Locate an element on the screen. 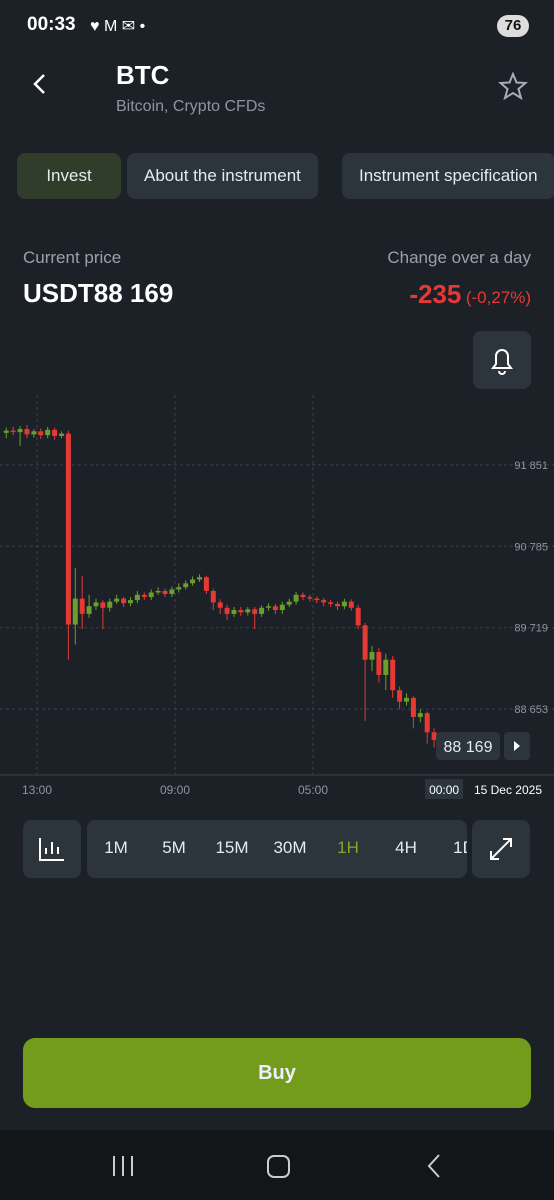  timeframe-bar: 1M 5M 15M 30M 1H 4H 1D is located at coordinates (277, 849).